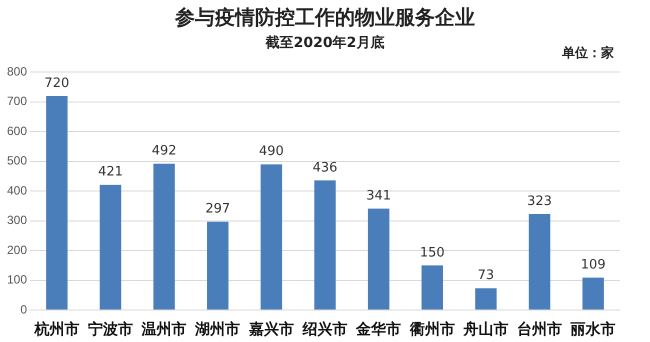  I want to click on x-tick-label: 丽水市, so click(593, 329).